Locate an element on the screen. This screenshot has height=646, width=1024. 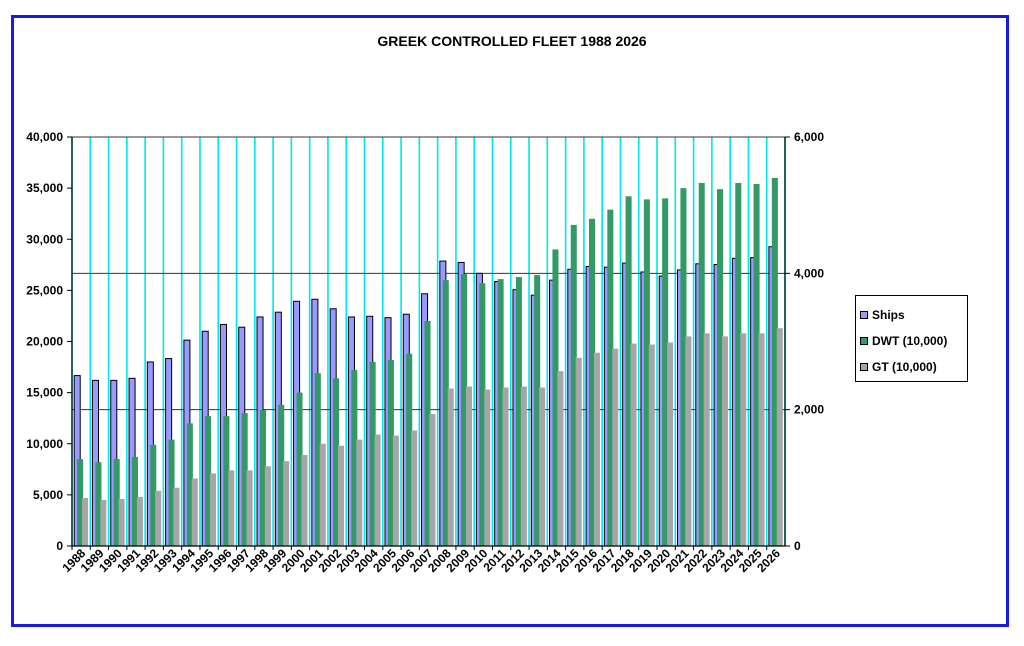
bar-gt-2005 is located at coordinates (395, 490).